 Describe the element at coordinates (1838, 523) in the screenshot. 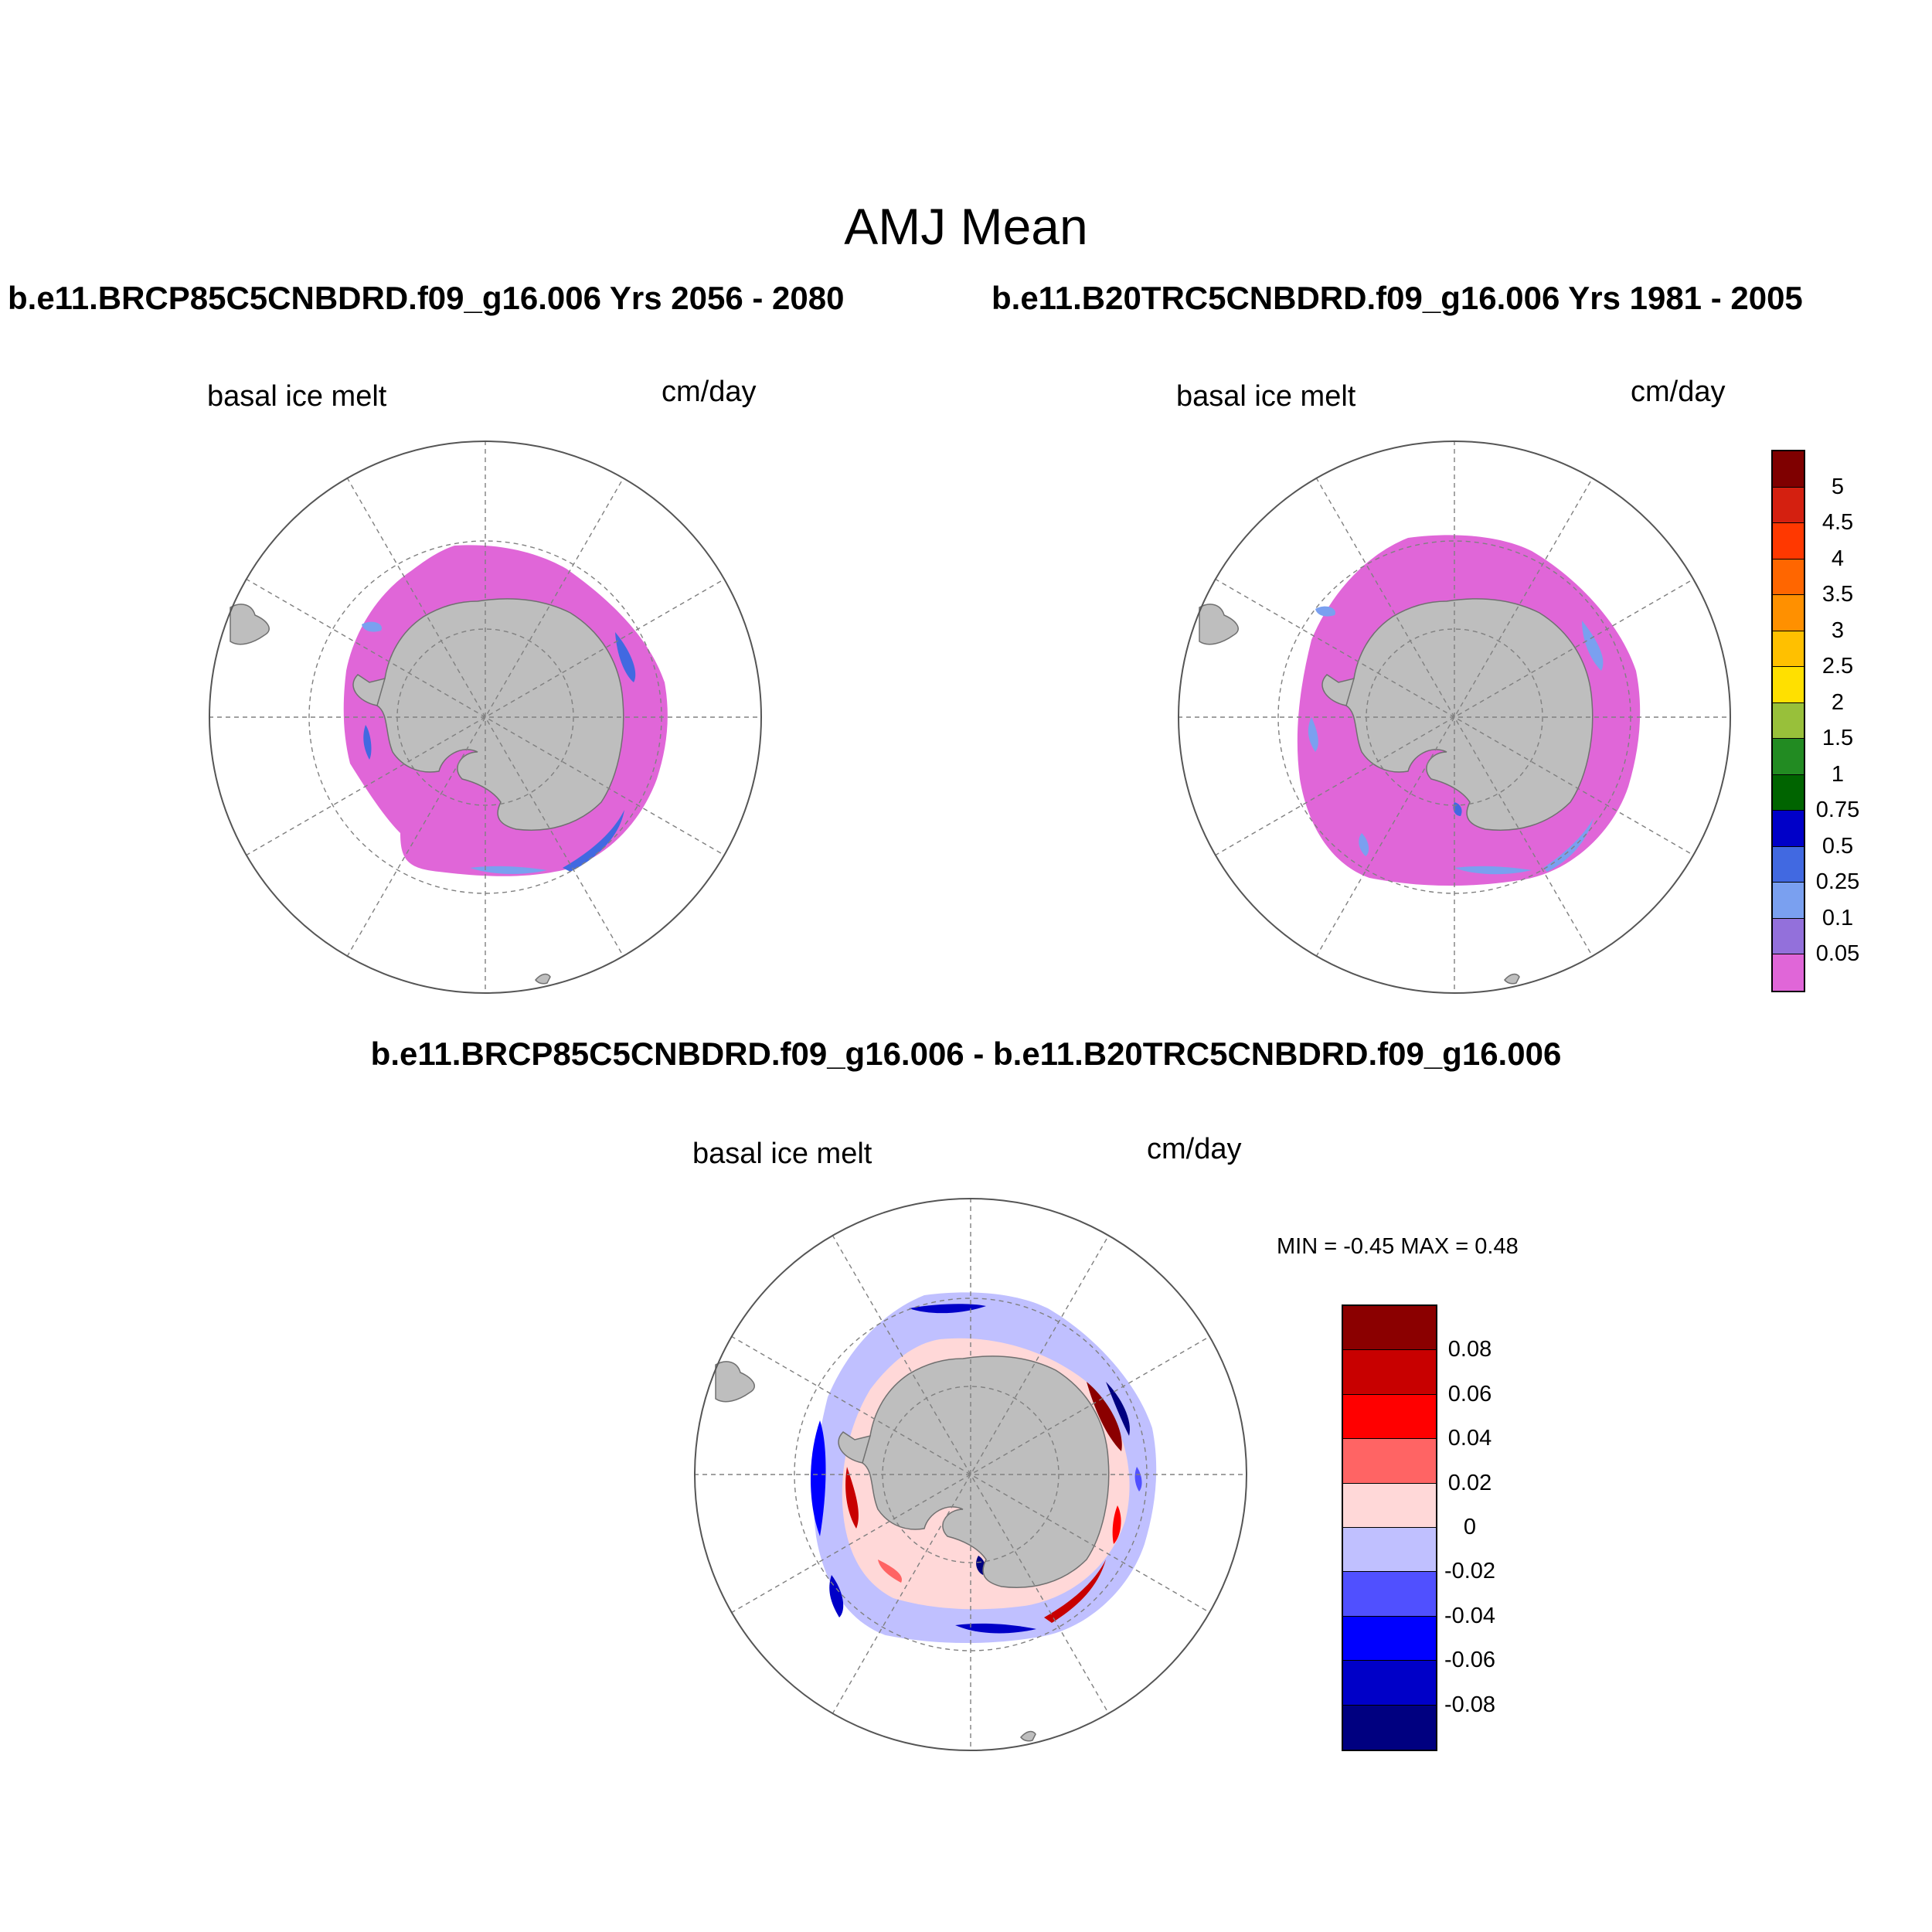

I see `colorbar-main-tick-label: 4.5` at that location.